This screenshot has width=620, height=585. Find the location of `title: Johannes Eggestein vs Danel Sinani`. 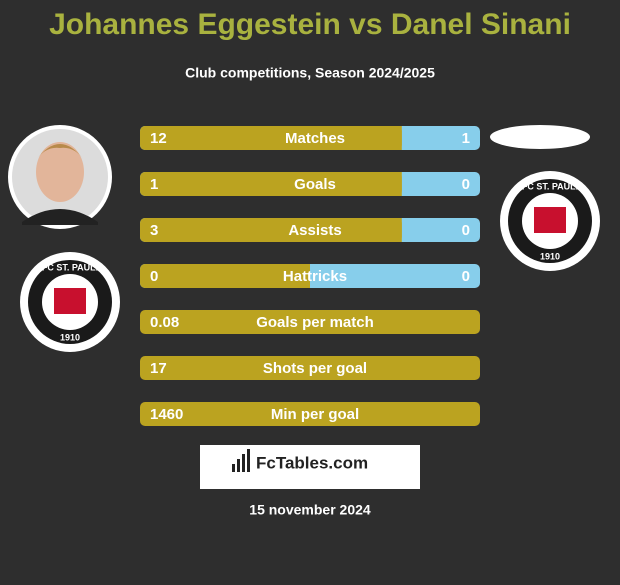

title: Johannes Eggestein vs Danel Sinani is located at coordinates (310, 24).